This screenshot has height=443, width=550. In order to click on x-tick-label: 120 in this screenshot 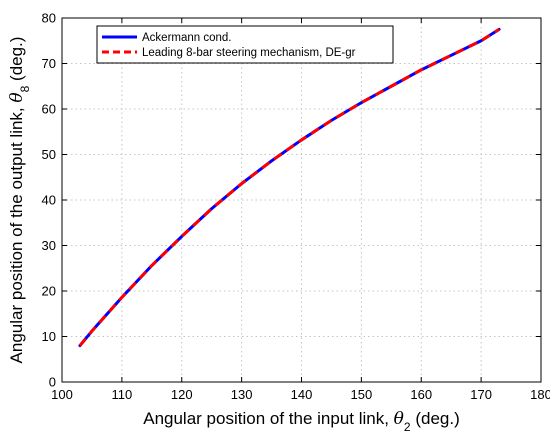, I will do `click(182, 394)`.